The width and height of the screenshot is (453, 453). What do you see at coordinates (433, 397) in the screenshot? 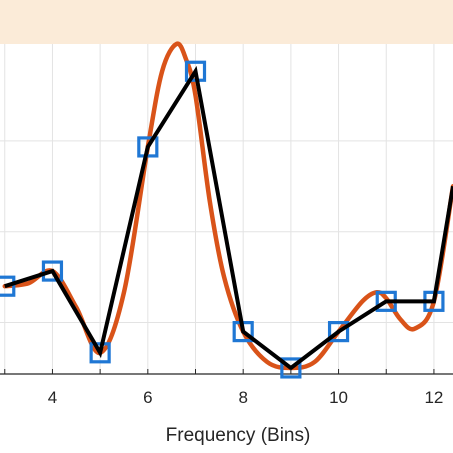
I see `x-tick-label: 12` at bounding box center [433, 397].